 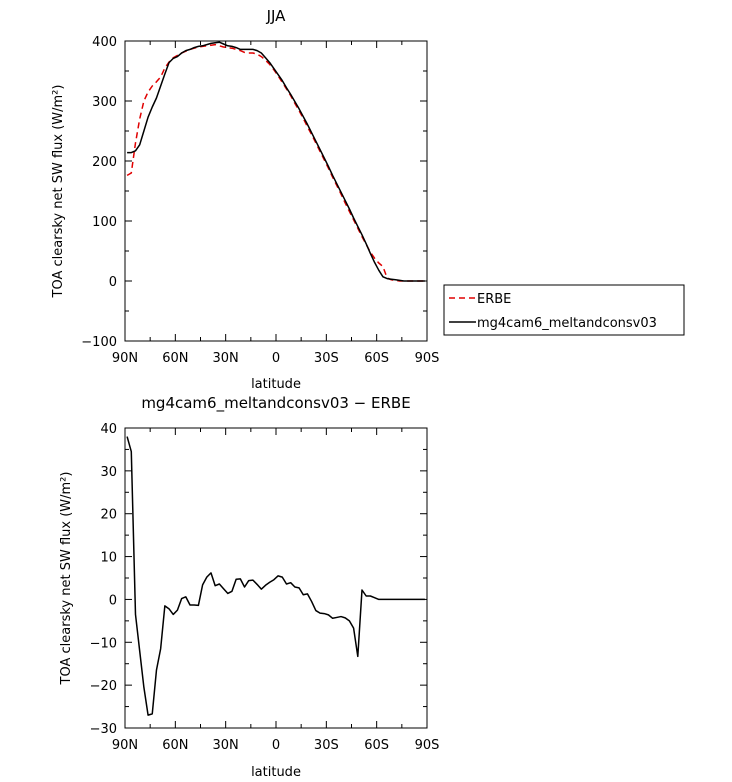 What do you see at coordinates (66, 579) in the screenshot?
I see `bottom-y-axis-label: TOA clearsky net SW flux (W/m²)` at bounding box center [66, 579].